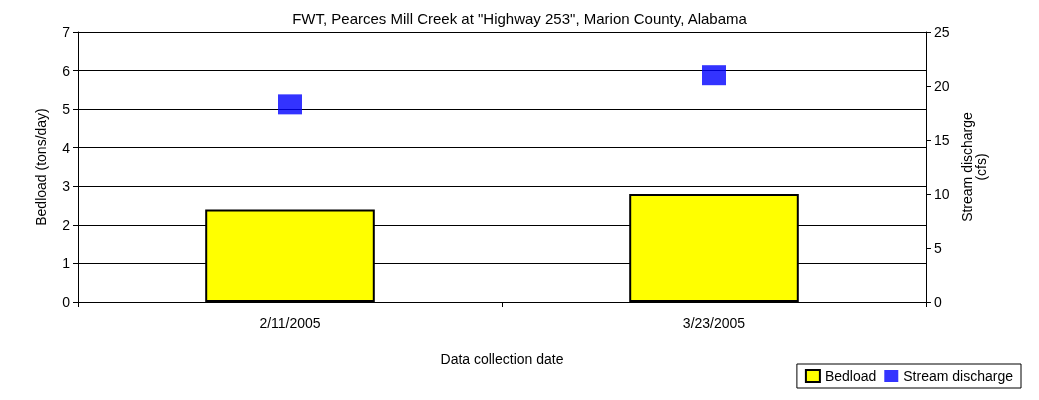  I want to click on x-tick-label: 3/23/2005, so click(714, 323).